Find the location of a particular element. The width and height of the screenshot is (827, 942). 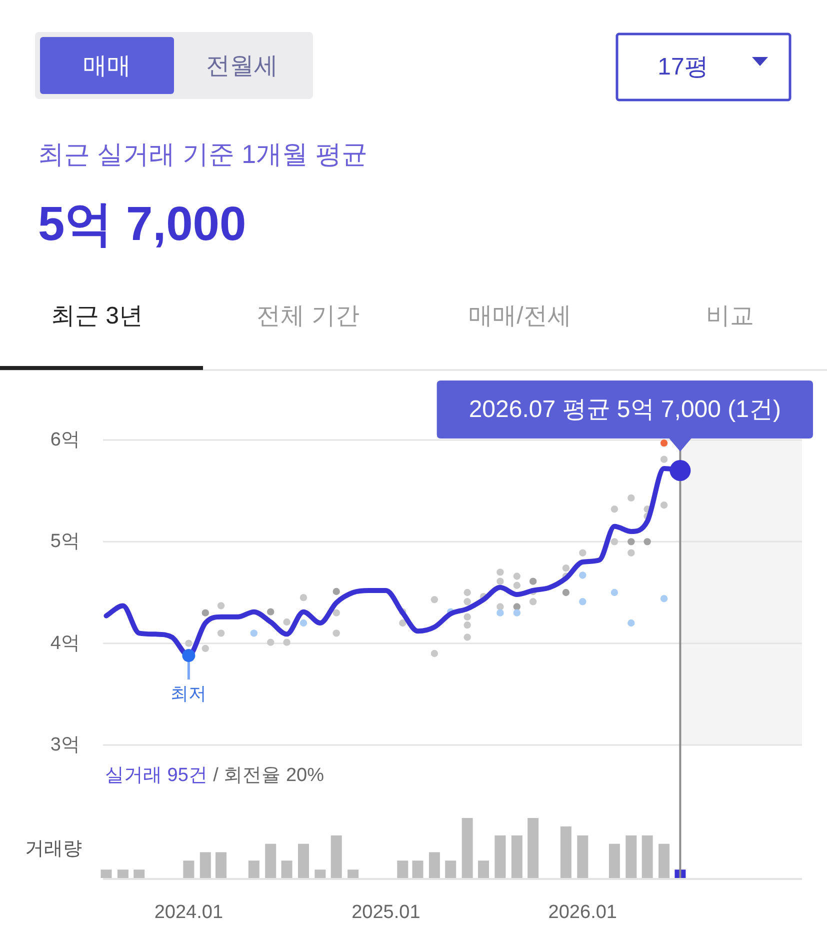

text: 매매/전세 is located at coordinates (520, 316).